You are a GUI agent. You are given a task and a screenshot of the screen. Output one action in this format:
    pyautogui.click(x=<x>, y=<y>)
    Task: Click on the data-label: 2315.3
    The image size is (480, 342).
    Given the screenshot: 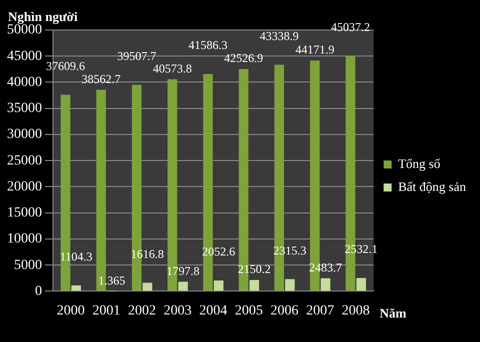 What is the action you would take?
    pyautogui.click(x=289, y=250)
    